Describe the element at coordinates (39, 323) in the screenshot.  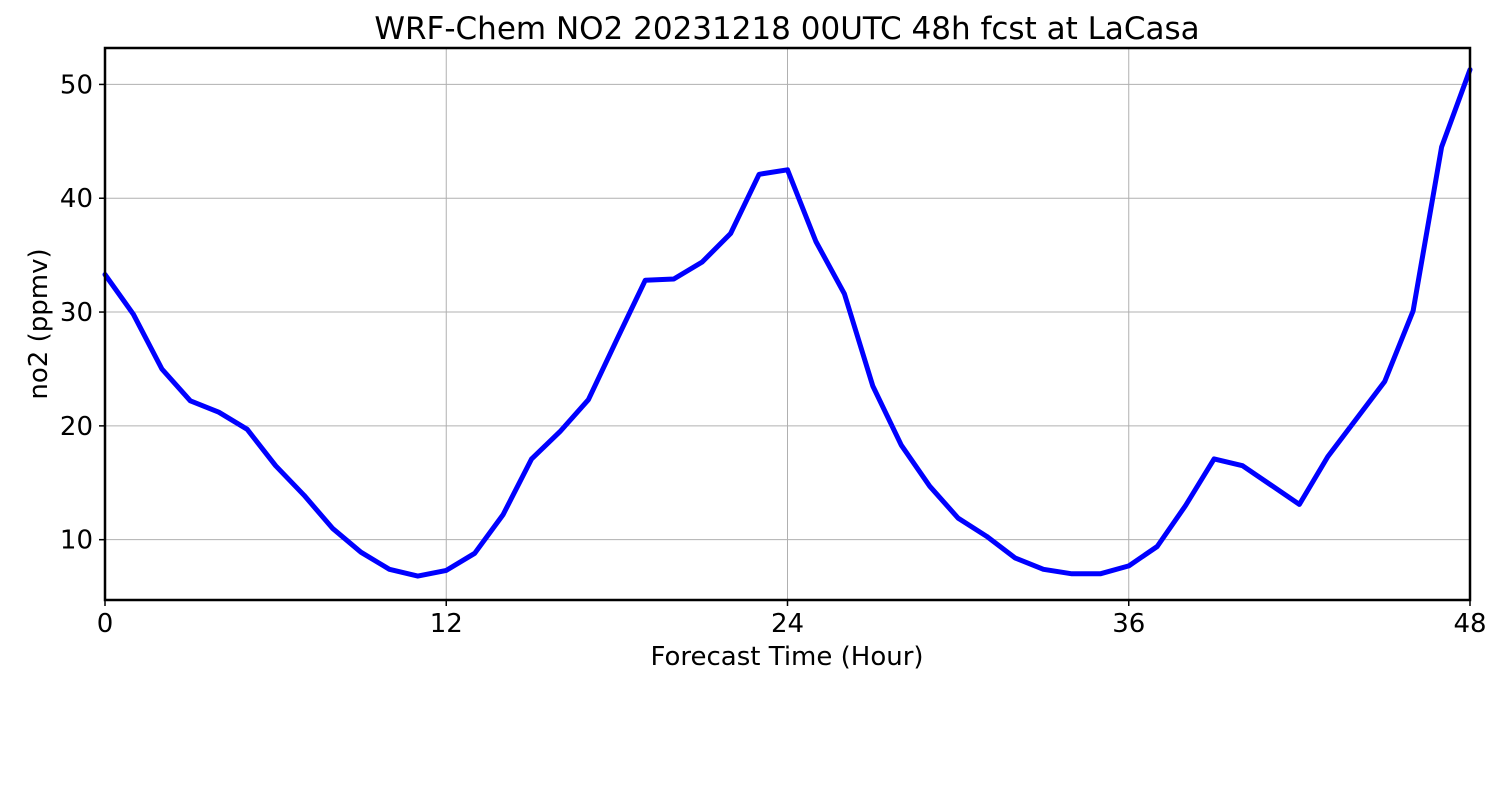
I see `y-axis-label: no2 (ppmv)` at that location.